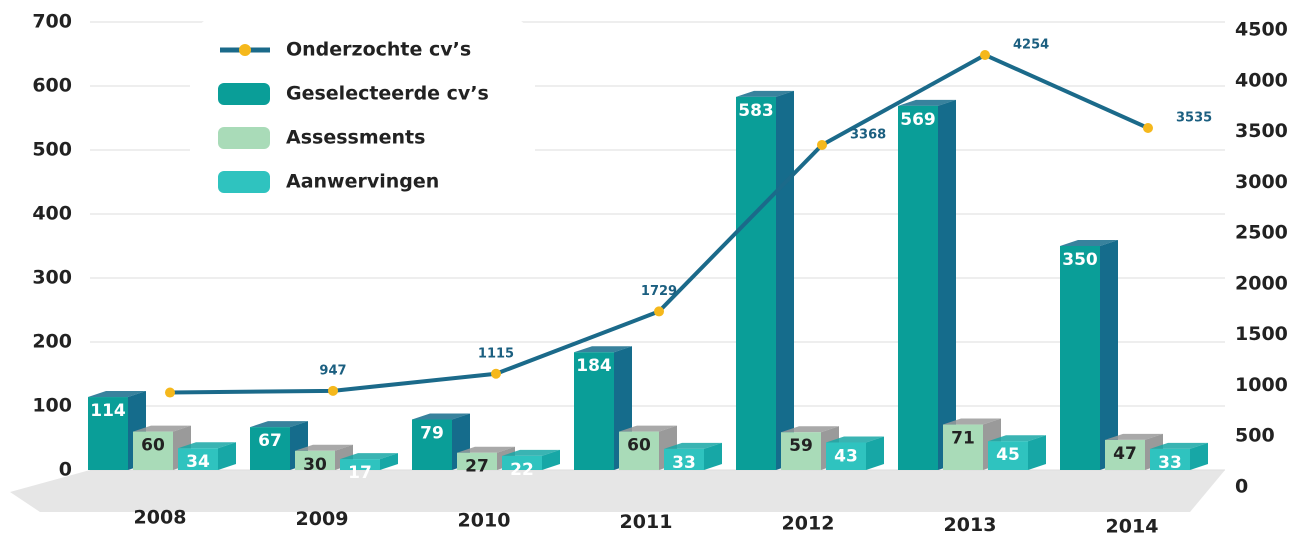 Image resolution: width=1290 pixels, height=544 pixels. Describe the element at coordinates (659, 291) in the screenshot. I see `line-label: 1729` at that location.